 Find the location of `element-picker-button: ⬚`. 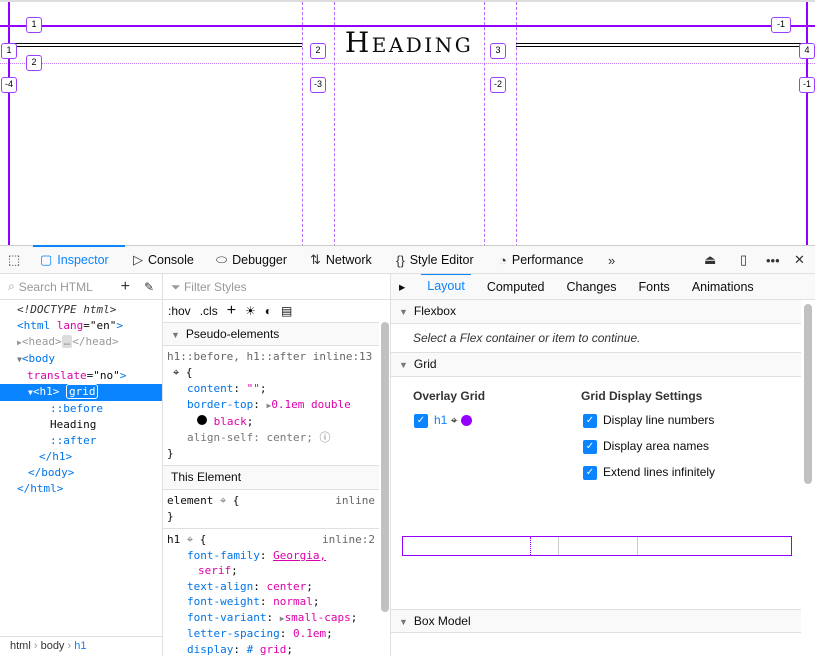

element-picker-button: ⬚ is located at coordinates (14, 260).